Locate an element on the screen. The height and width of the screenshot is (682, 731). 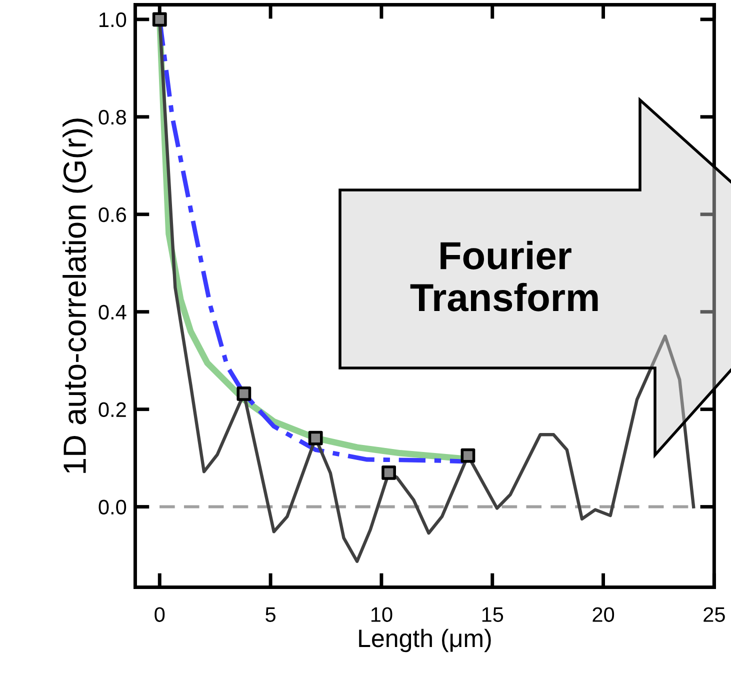
y-tick-label: 1.0 is located at coordinates (113, 20).